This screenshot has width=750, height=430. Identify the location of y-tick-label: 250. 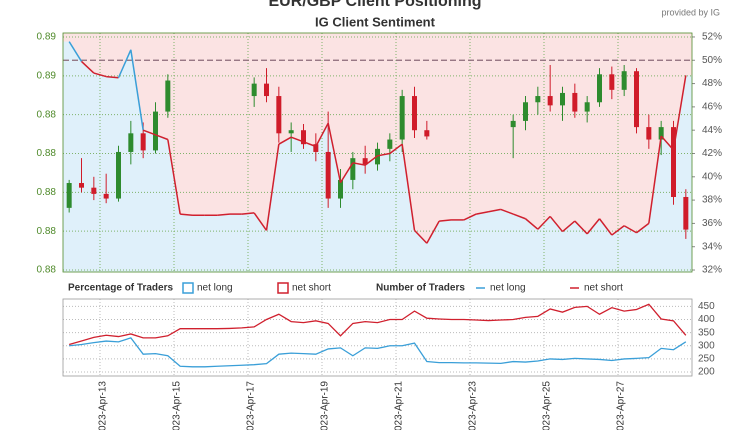
(706, 359).